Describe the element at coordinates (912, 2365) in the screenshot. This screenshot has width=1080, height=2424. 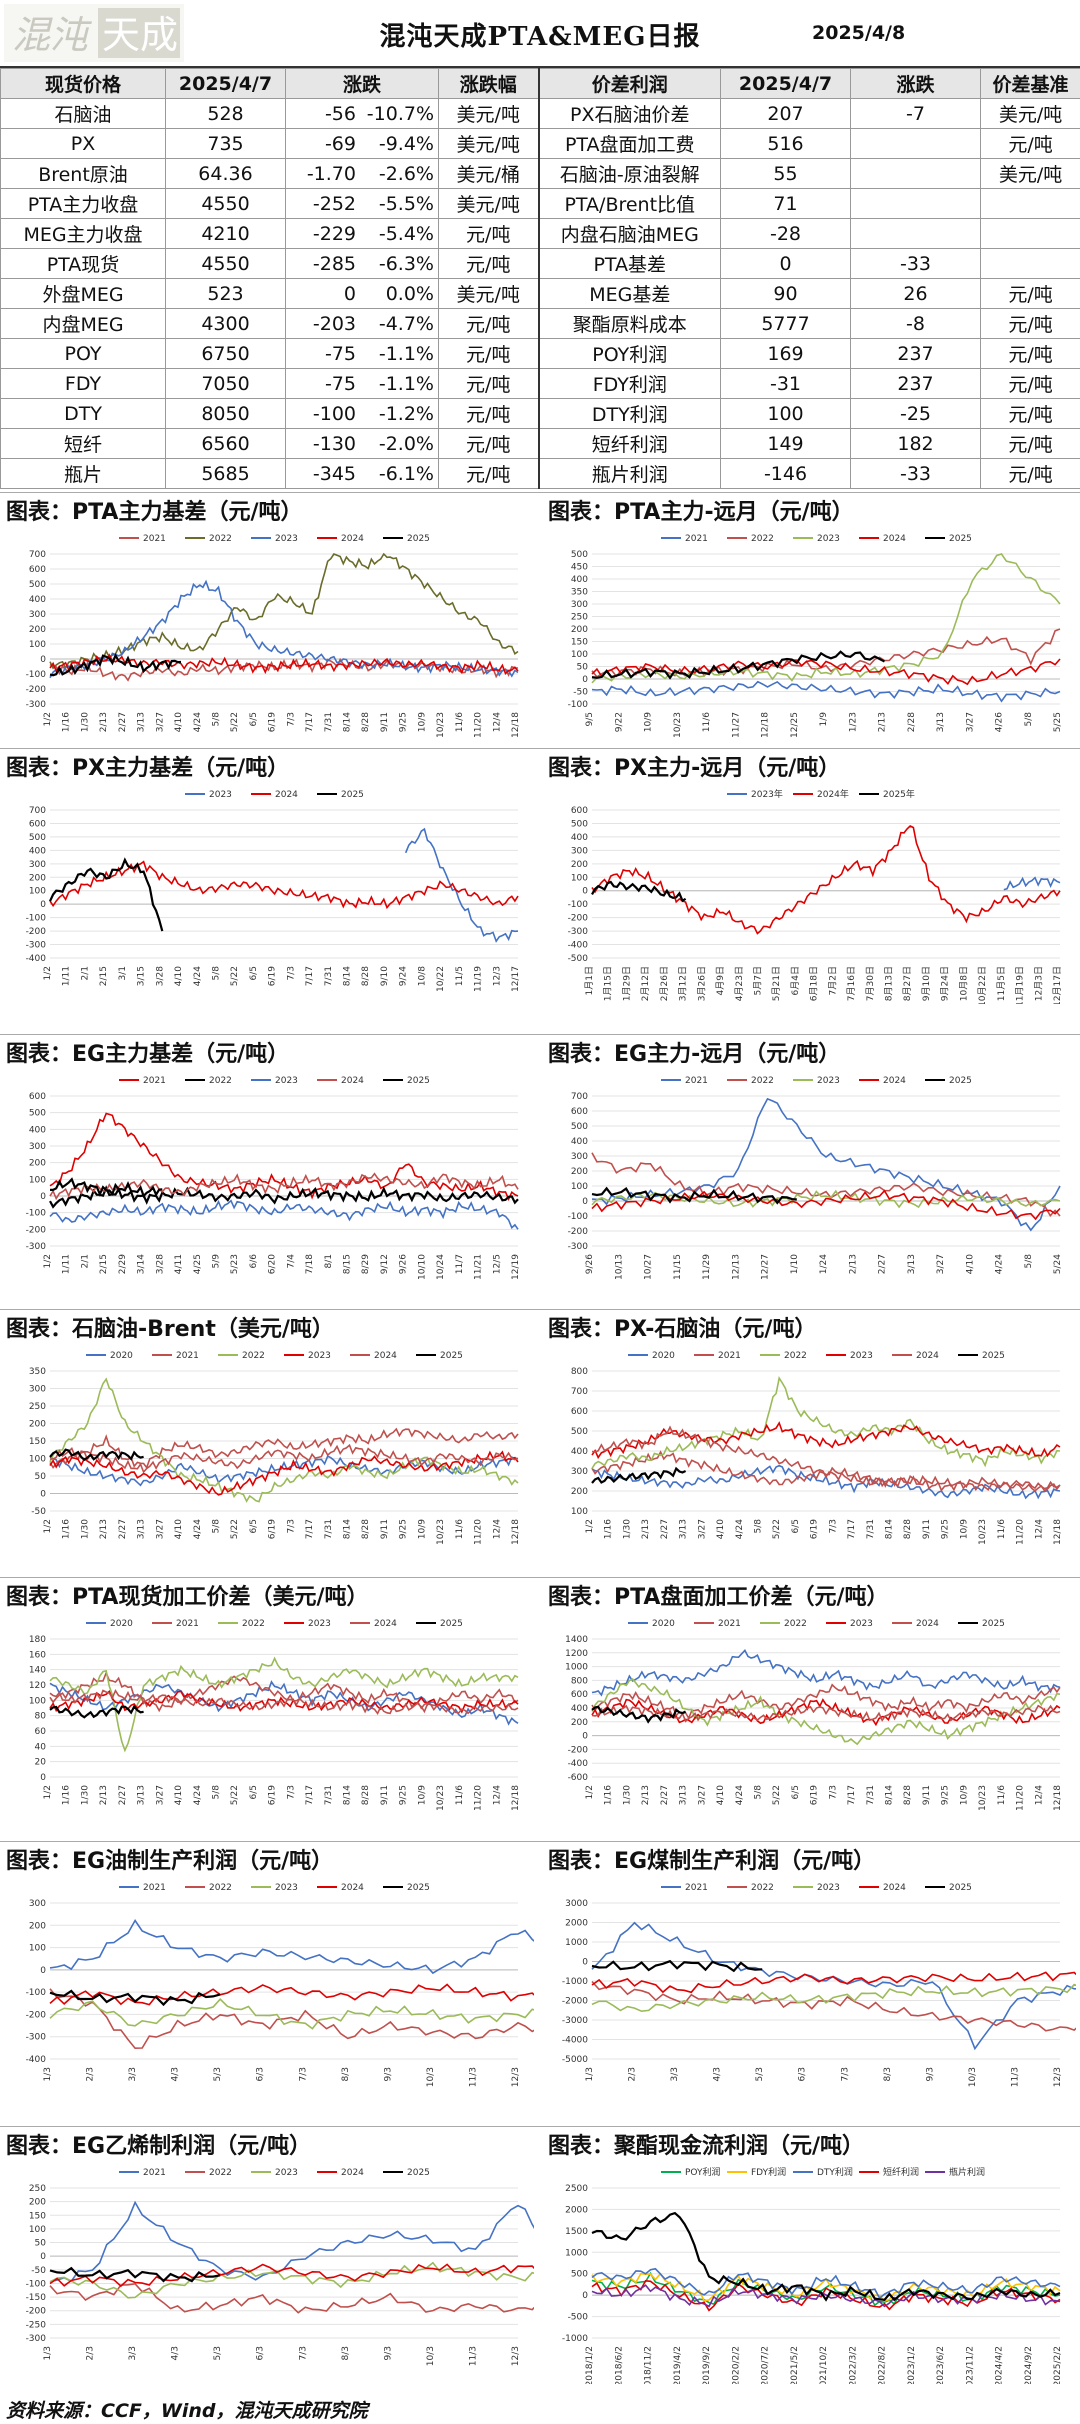
I see `x-tick-label: 2023/1/2` at that location.